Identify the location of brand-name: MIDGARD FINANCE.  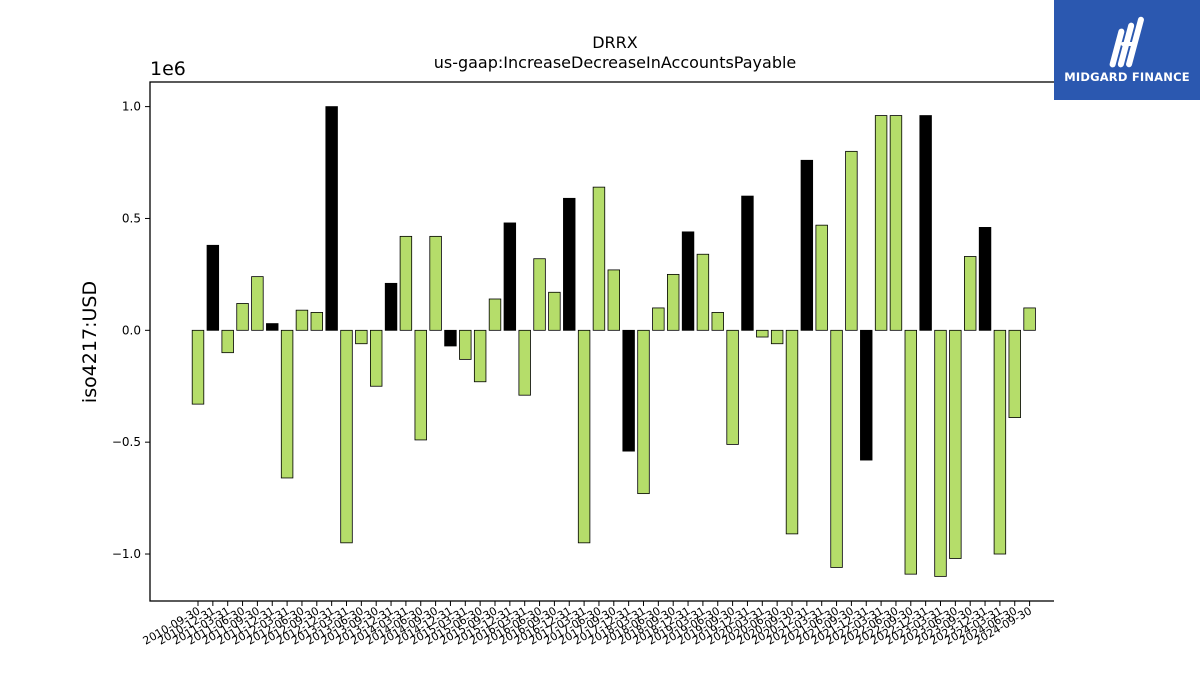
(1127, 77).